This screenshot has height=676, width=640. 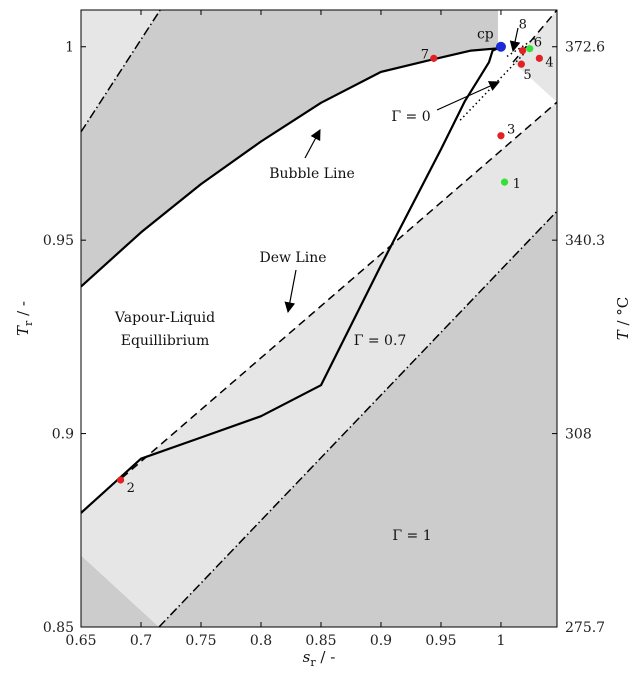 I want to click on y-tick-label: 0.85, so click(x=58, y=628).